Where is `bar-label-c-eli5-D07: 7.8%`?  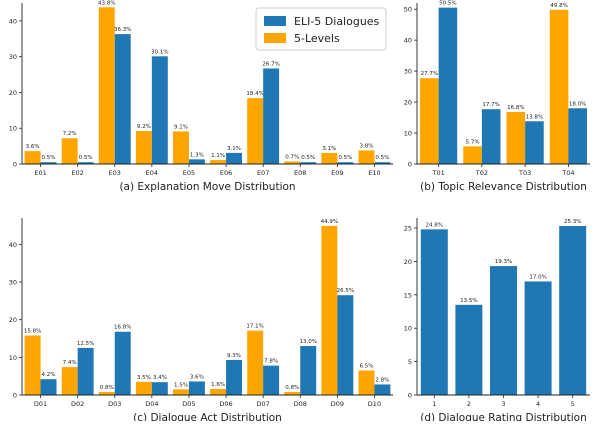
bar-label-c-eli5-D07: 7.8% is located at coordinates (271, 362).